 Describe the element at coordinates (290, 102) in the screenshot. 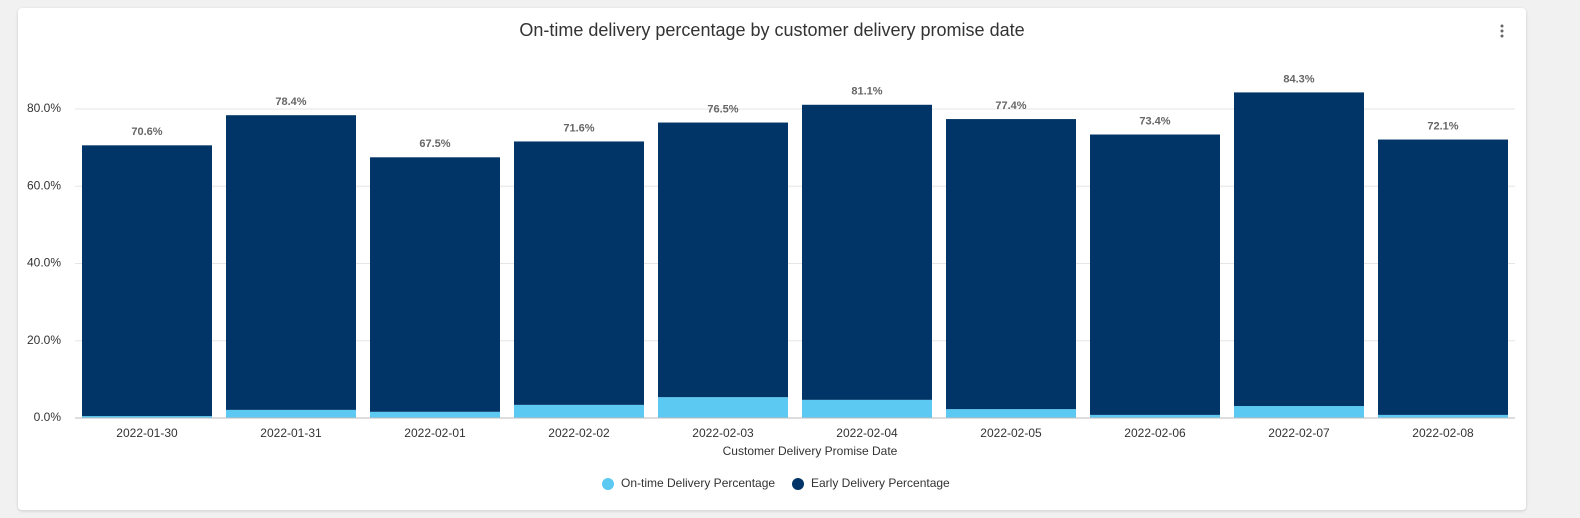

I see `total-label: 78.4%` at that location.